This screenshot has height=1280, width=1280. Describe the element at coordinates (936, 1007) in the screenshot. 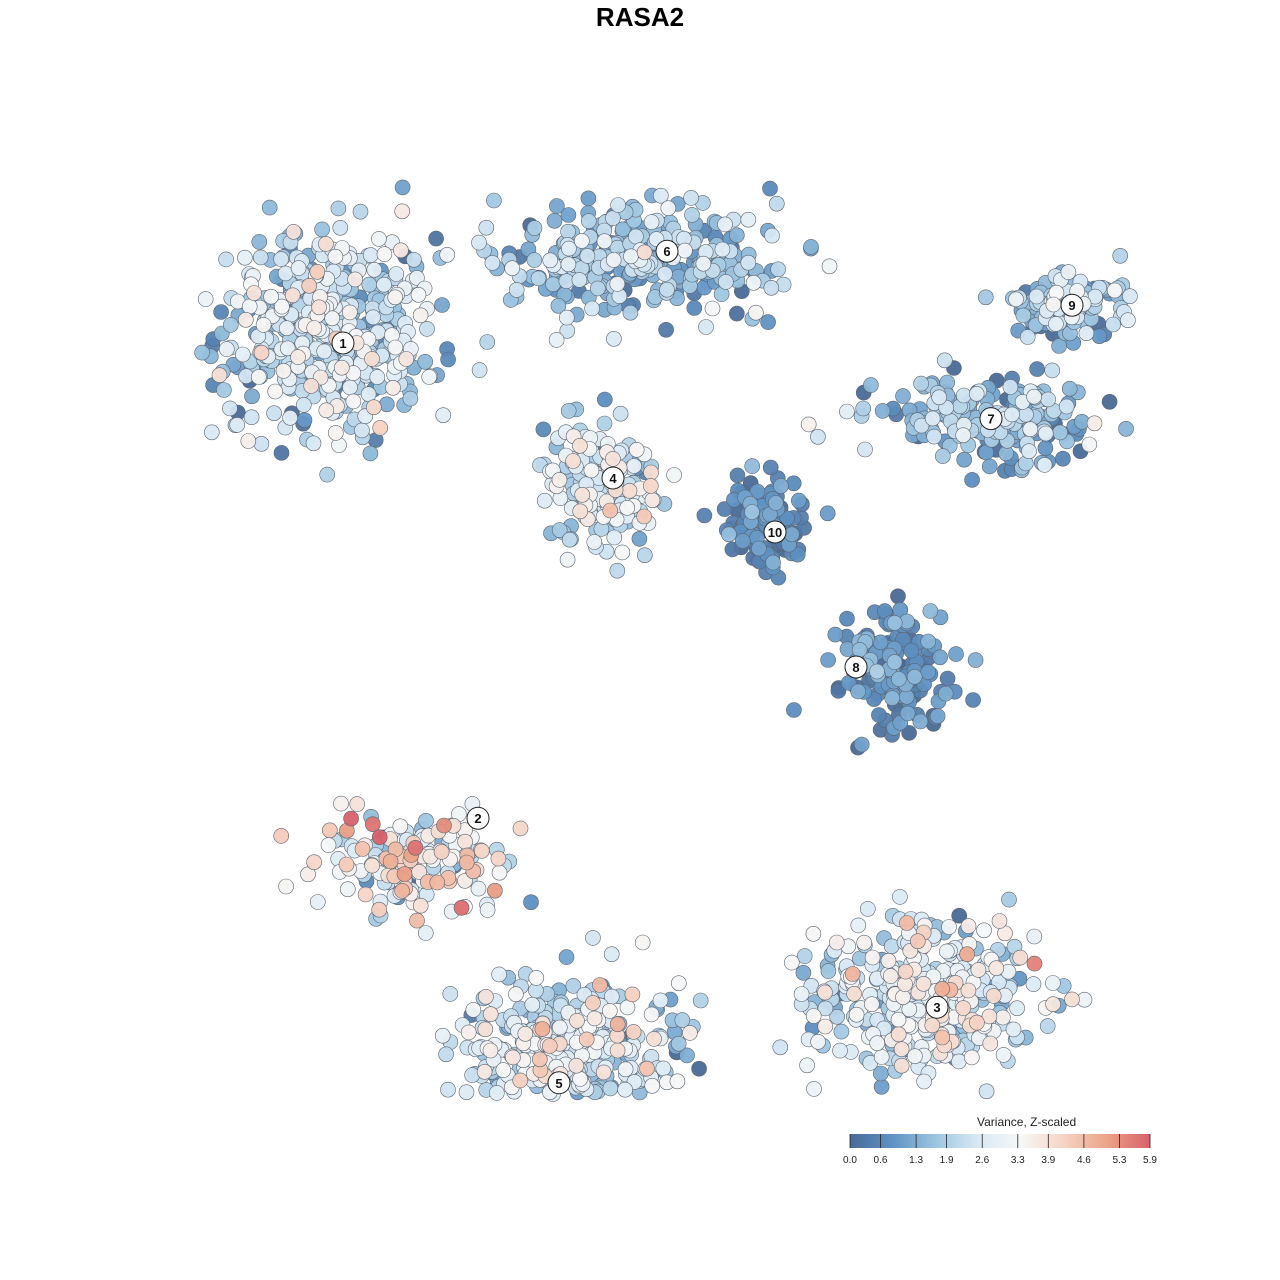

I see `cluster-label-text: 3` at that location.